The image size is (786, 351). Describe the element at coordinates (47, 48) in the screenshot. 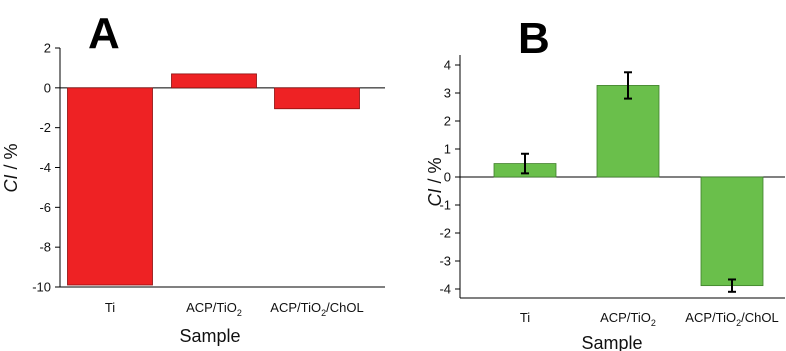

I see `panel-a-y-tick-label: 2` at that location.